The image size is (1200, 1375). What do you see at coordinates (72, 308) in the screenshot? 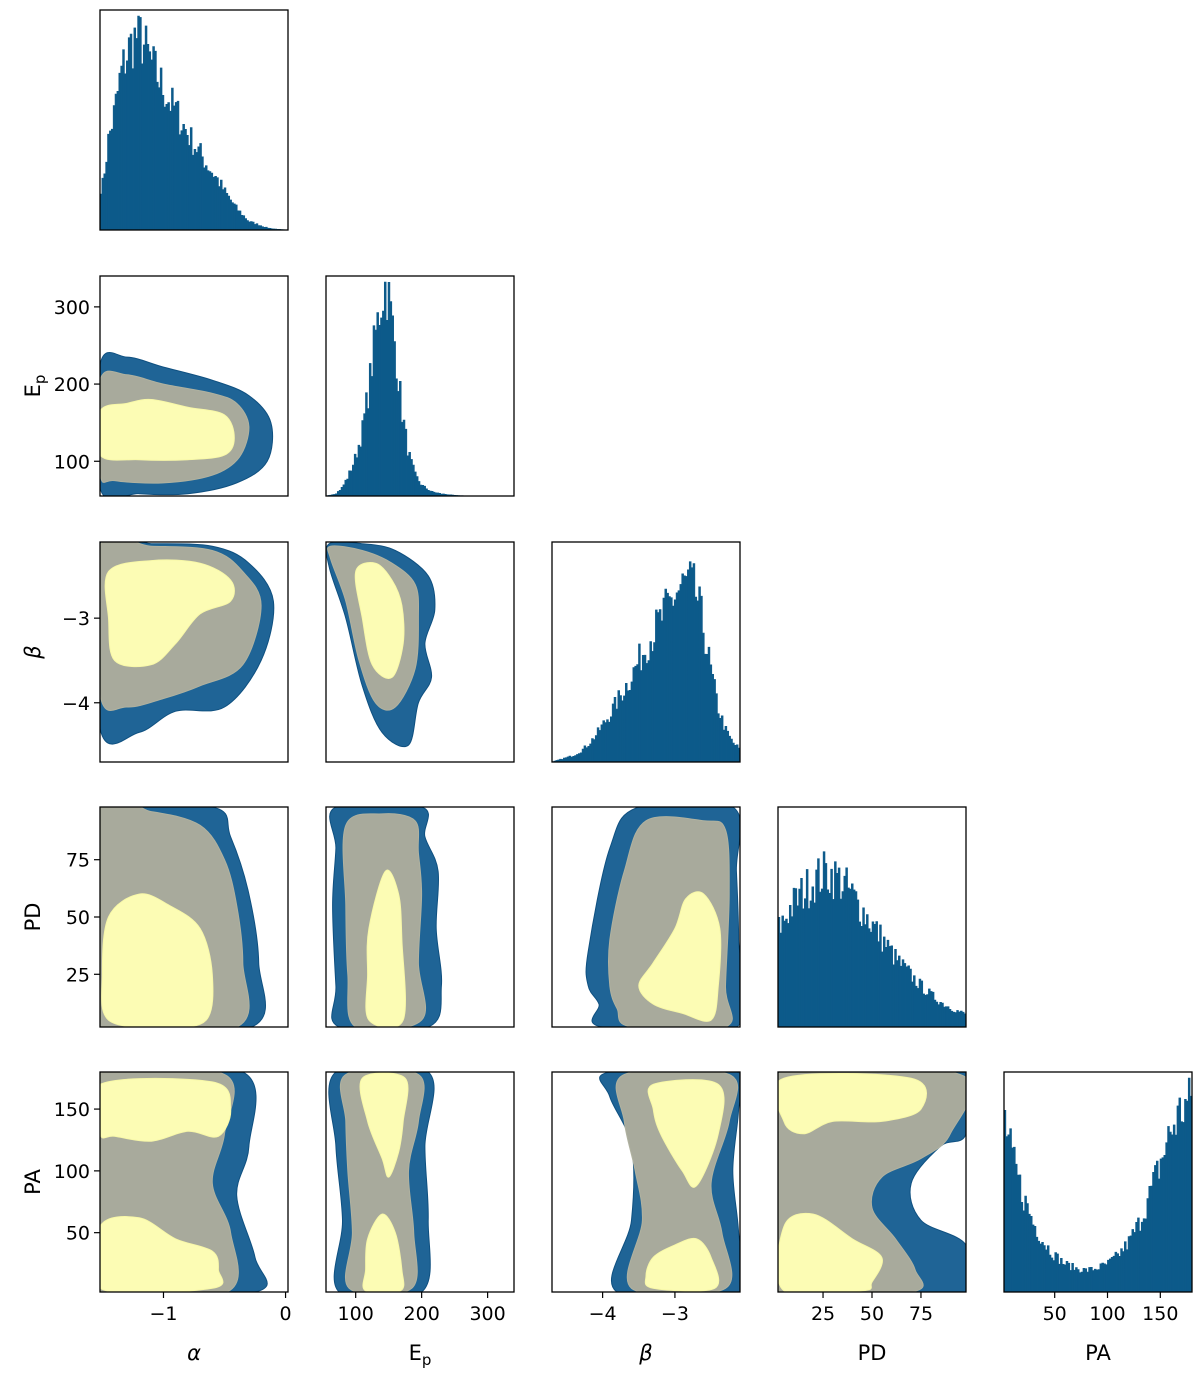
I see `y-tick-label: 300` at bounding box center [72, 308].